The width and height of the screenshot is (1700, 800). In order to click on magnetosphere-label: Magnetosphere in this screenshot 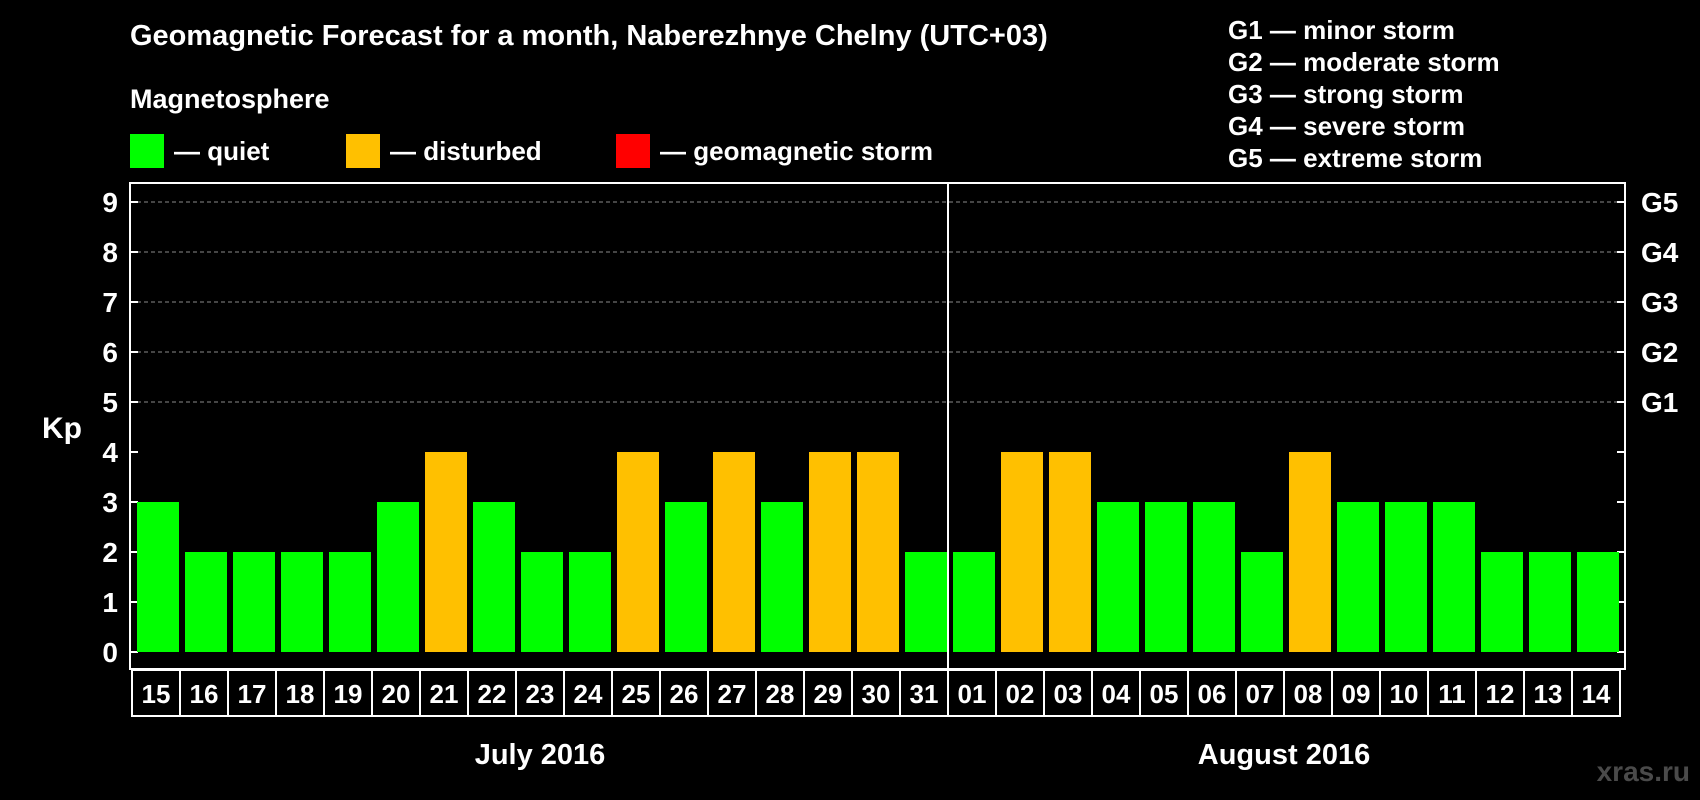, I will do `click(230, 99)`.